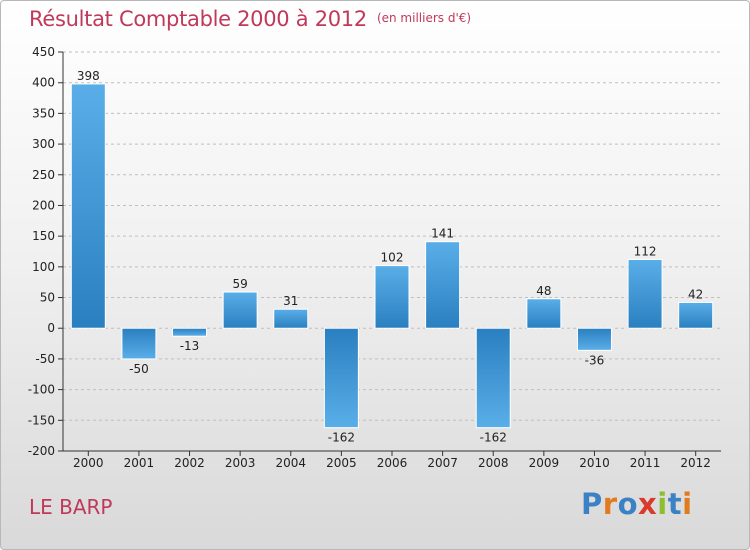  Describe the element at coordinates (544, 463) in the screenshot. I see `x-tick-label-2009: 2009` at that location.